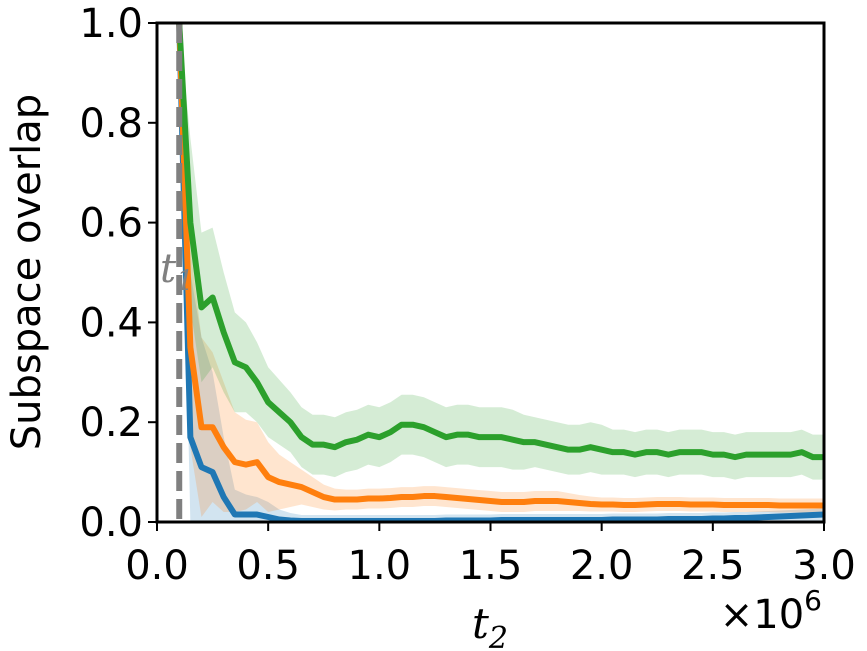  Describe the element at coordinates (824, 566) in the screenshot. I see `x-tick-label: 3.0` at that location.